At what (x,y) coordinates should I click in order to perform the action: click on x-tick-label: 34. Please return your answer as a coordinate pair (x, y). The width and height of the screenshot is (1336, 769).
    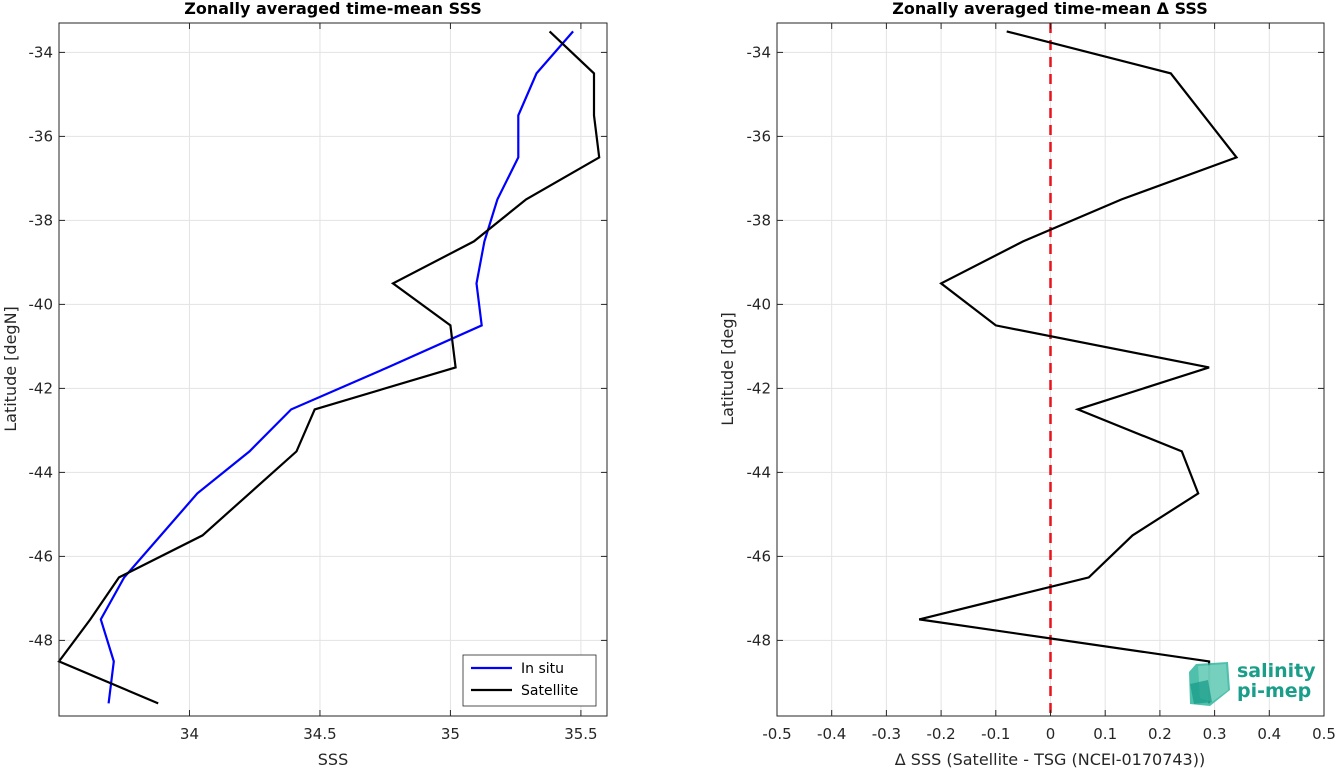
    Looking at the image, I should click on (189, 734).